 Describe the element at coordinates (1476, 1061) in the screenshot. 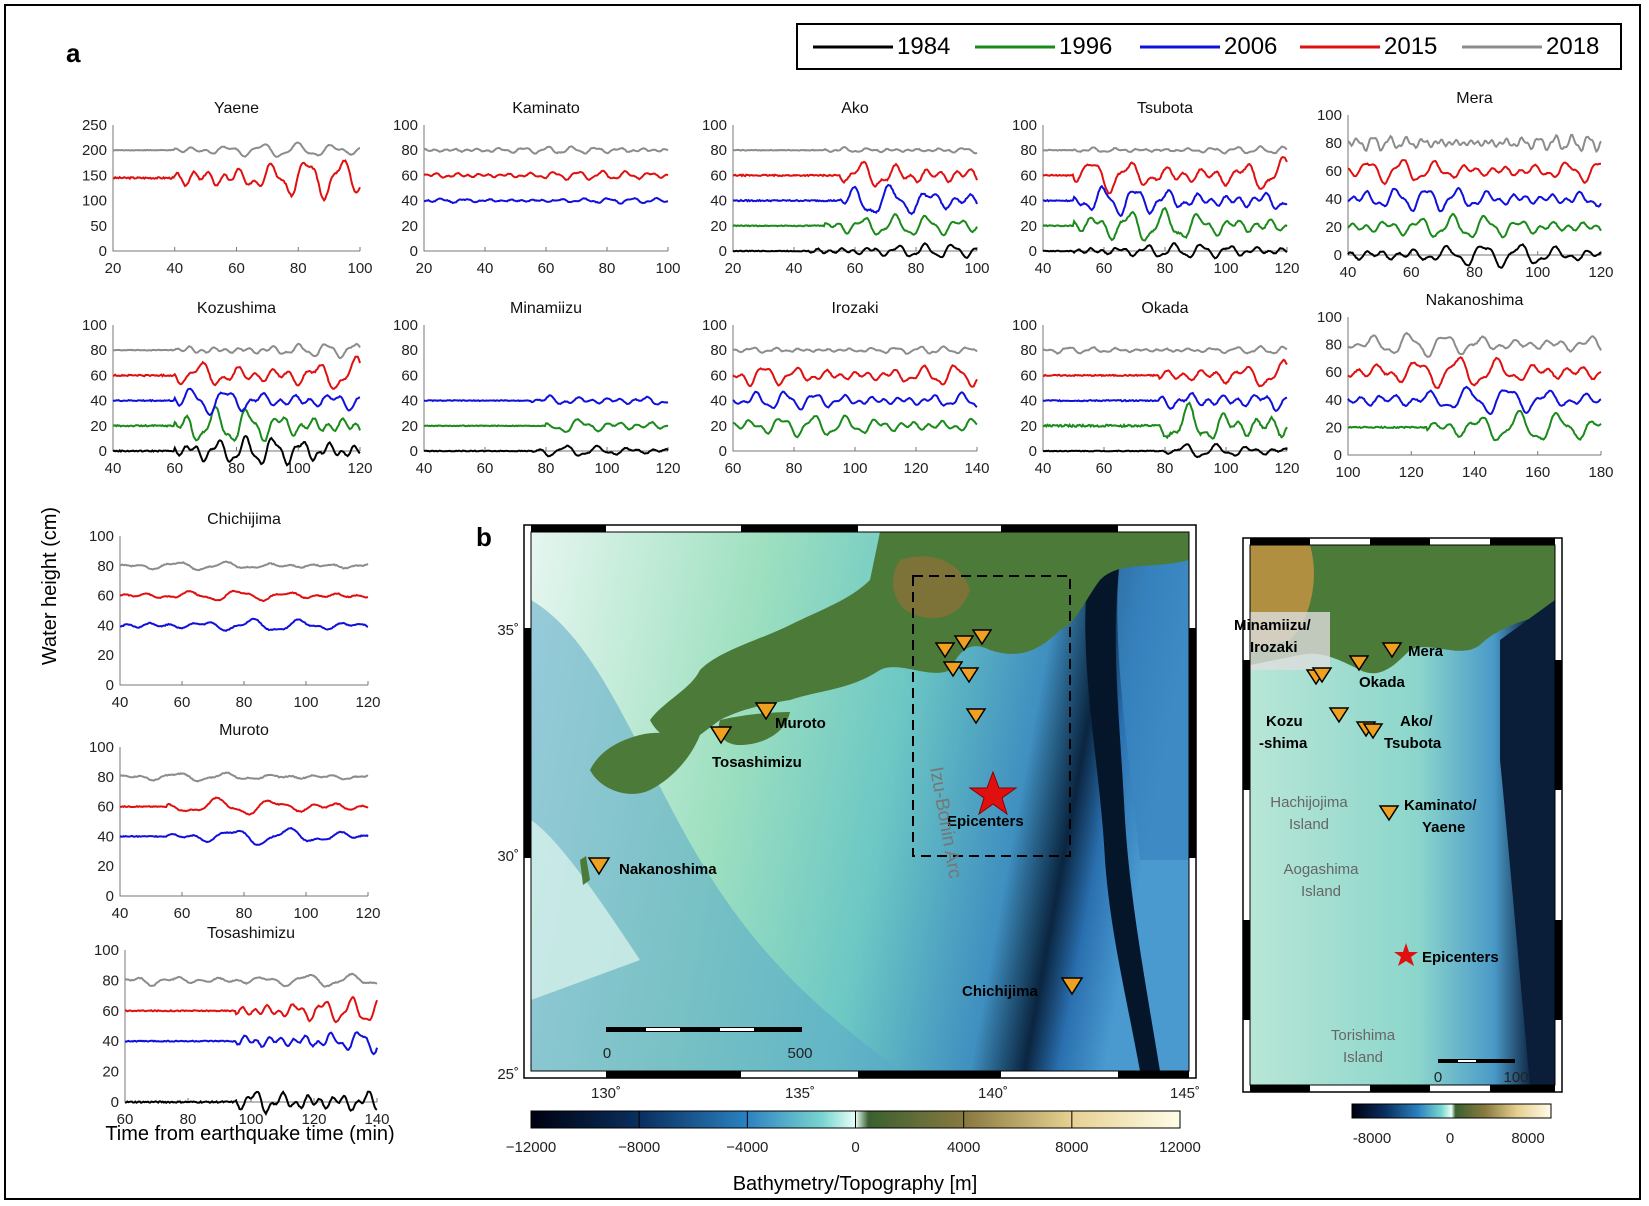

I see `inset-scale-bar` at that location.